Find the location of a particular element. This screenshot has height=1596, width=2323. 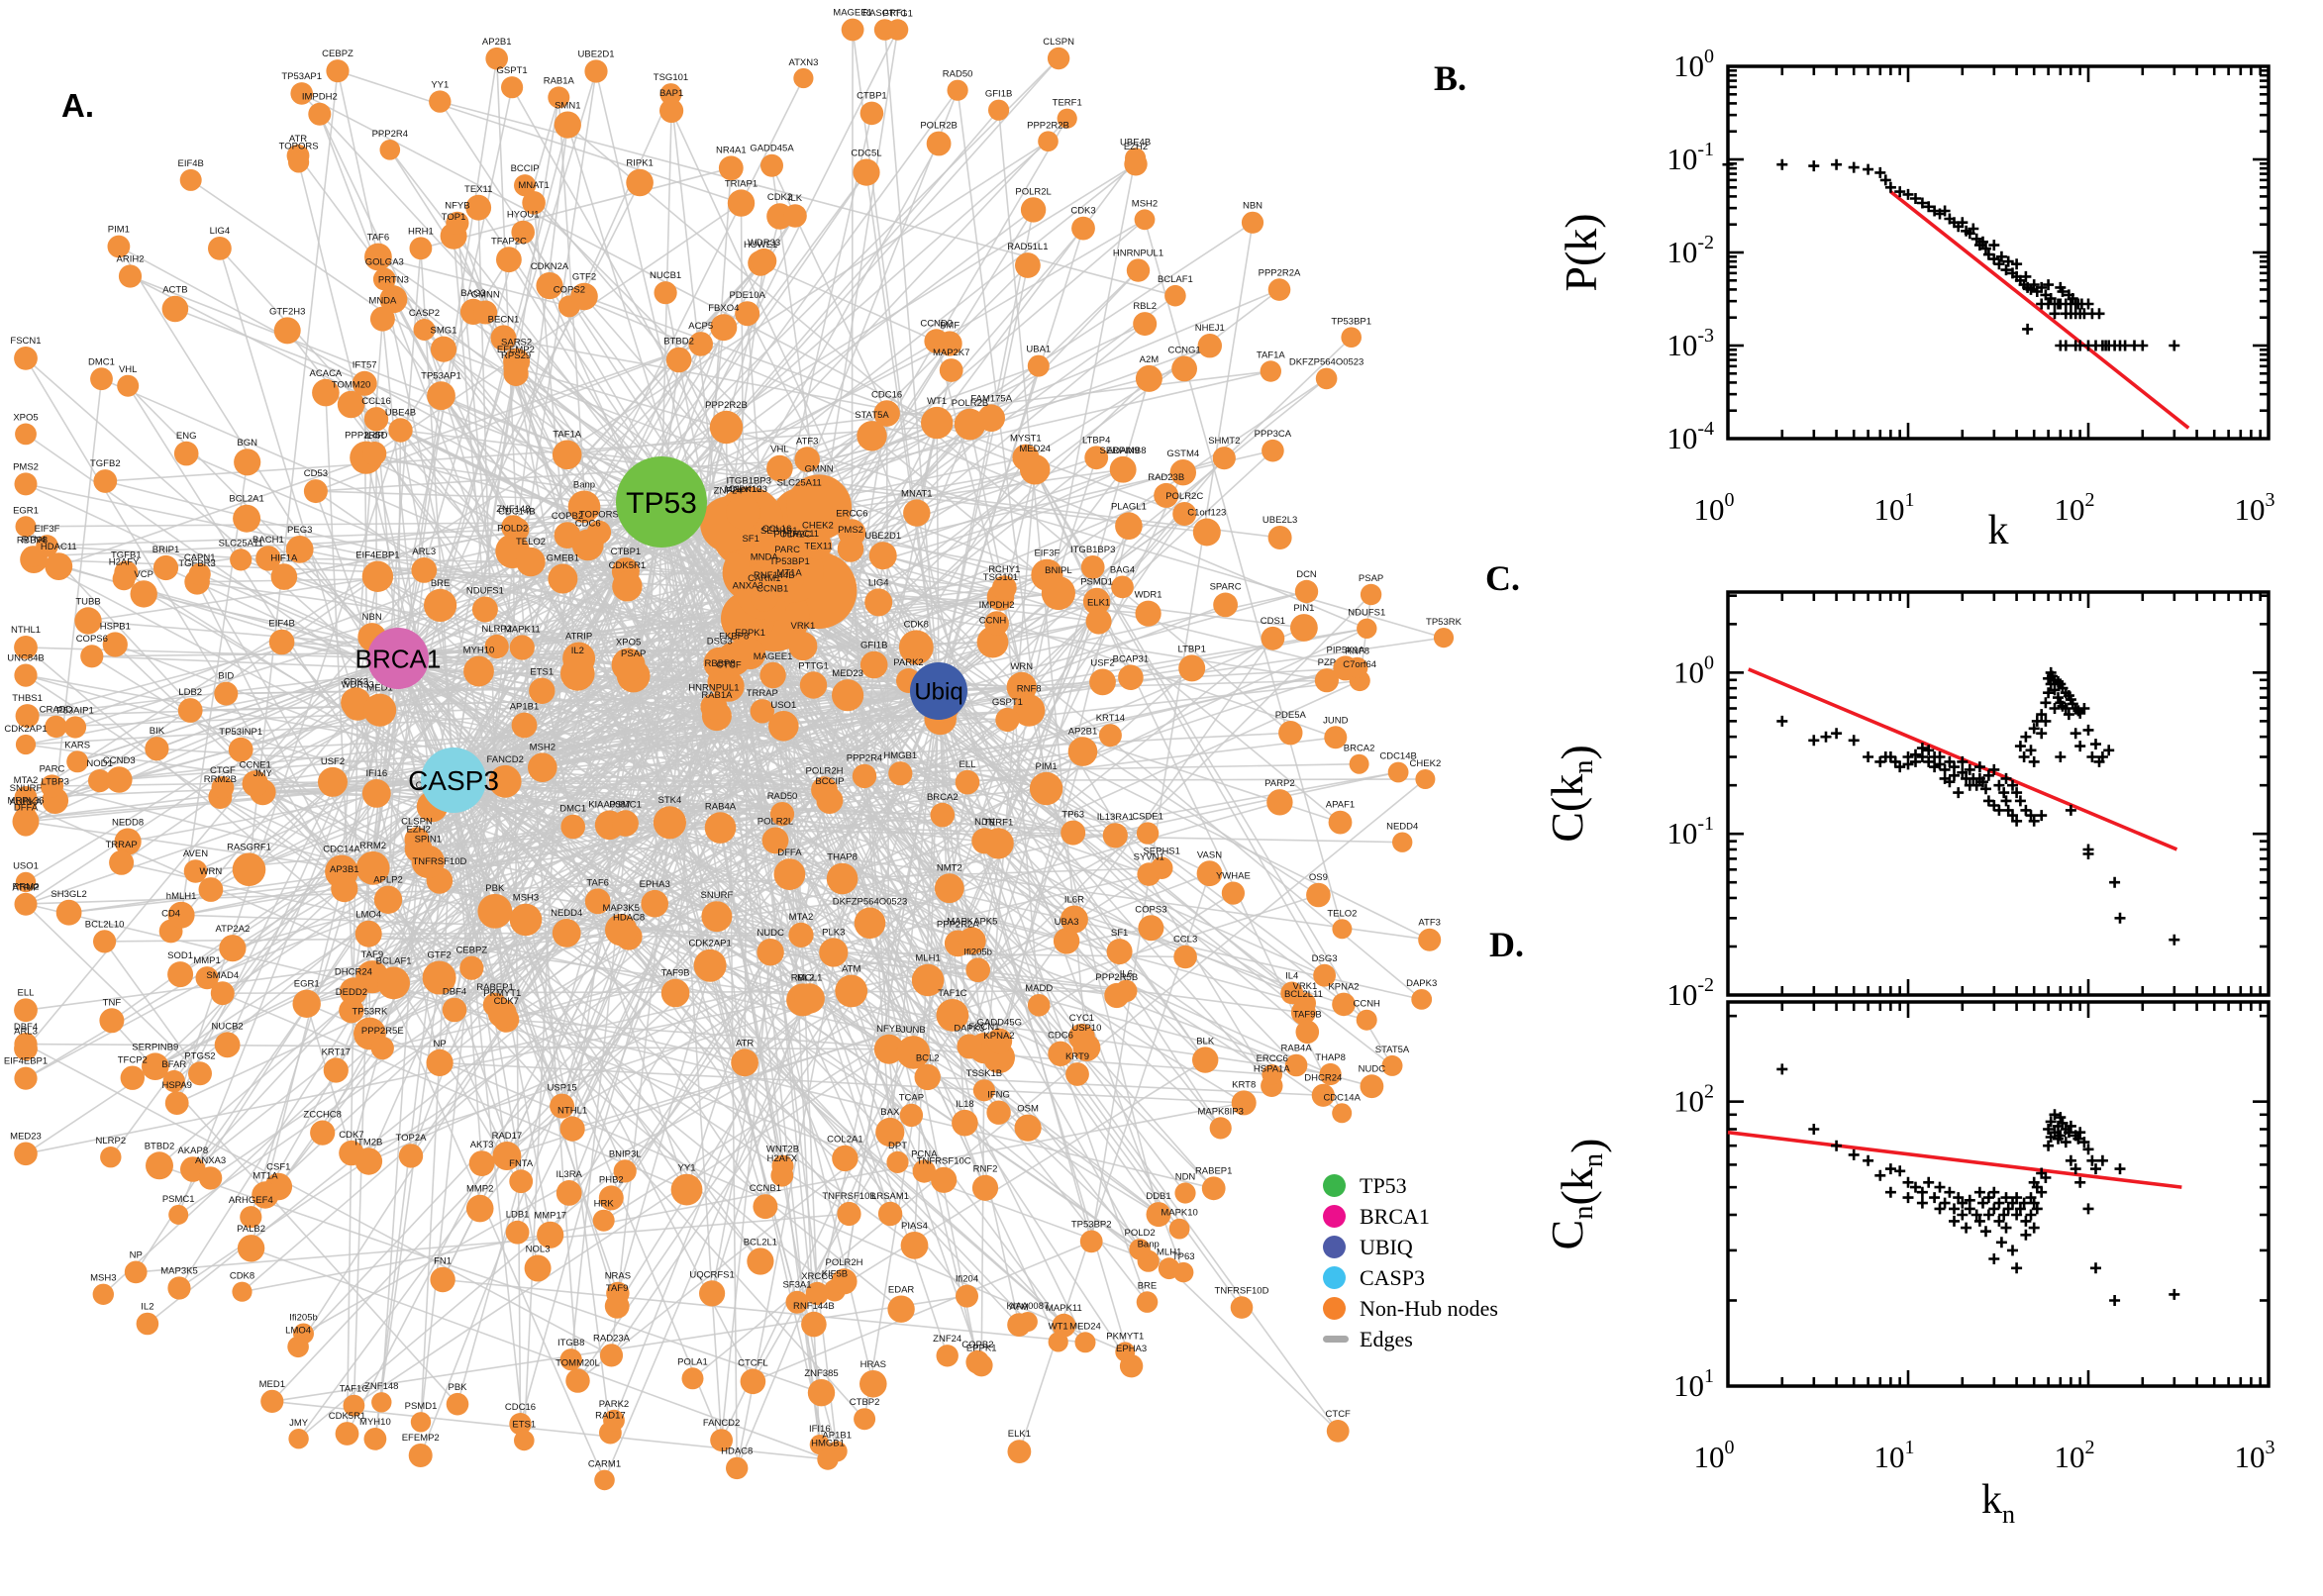

gene-node-label: CDC5L is located at coordinates (866, 154).